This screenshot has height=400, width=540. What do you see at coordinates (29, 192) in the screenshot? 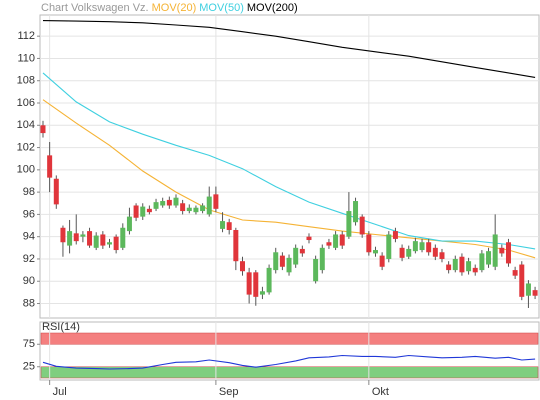
I see `y-tick-label: 98` at bounding box center [29, 192].